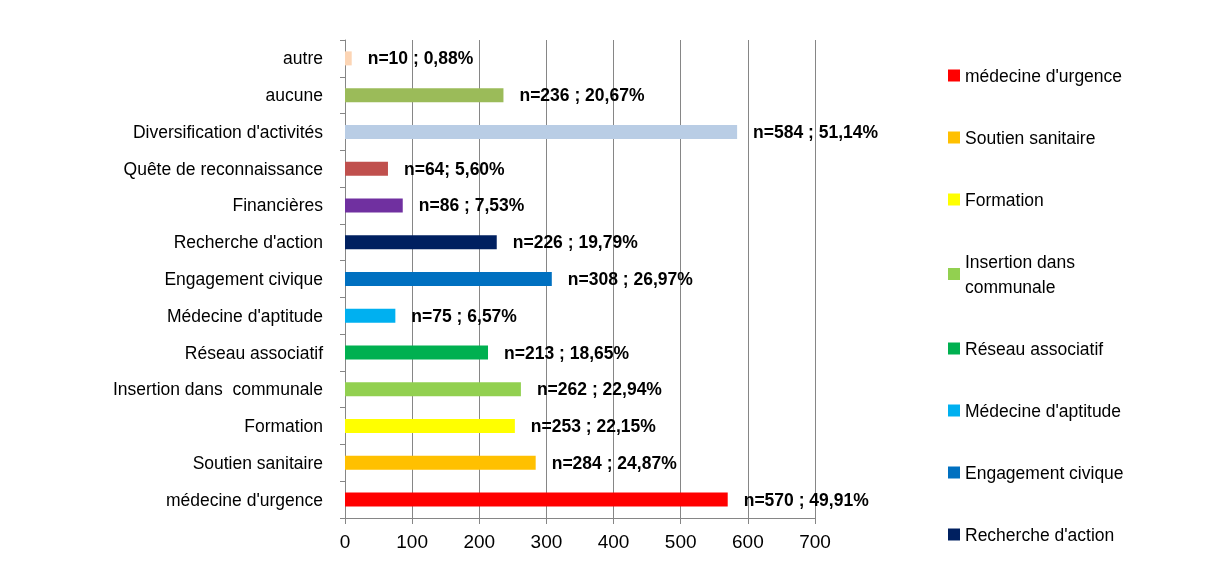 Image resolution: width=1208 pixels, height=572 pixels. I want to click on y-tick-label: médecine d'urgence, so click(244, 499).